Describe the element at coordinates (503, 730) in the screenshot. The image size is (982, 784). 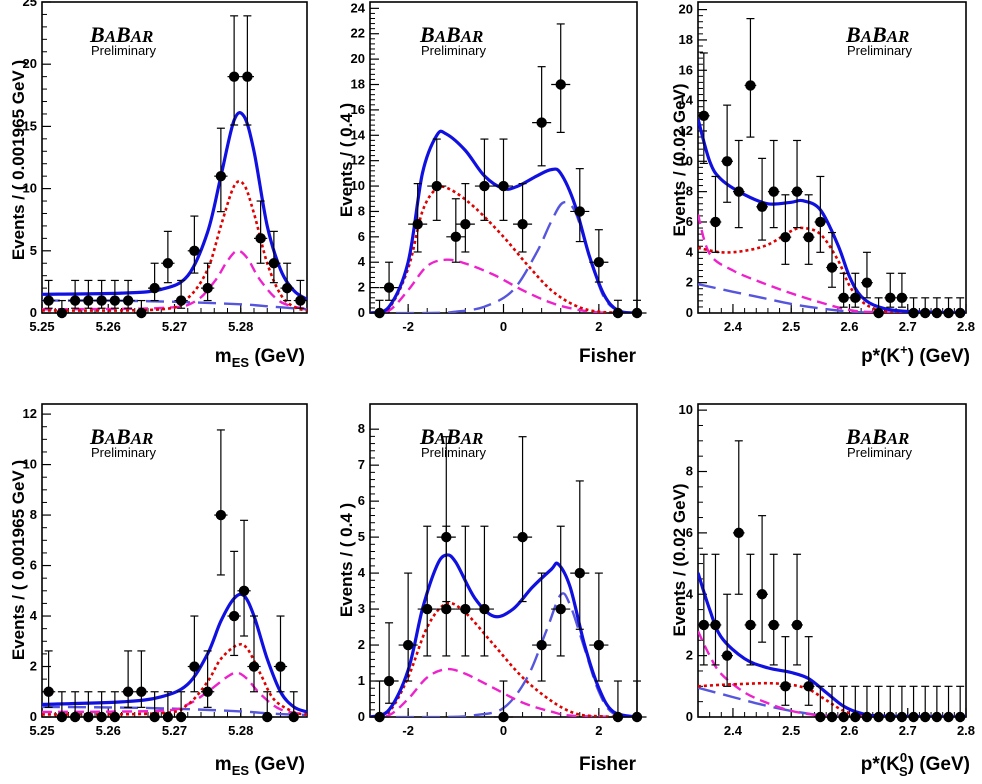
I see `x-tick-label: 0` at that location.